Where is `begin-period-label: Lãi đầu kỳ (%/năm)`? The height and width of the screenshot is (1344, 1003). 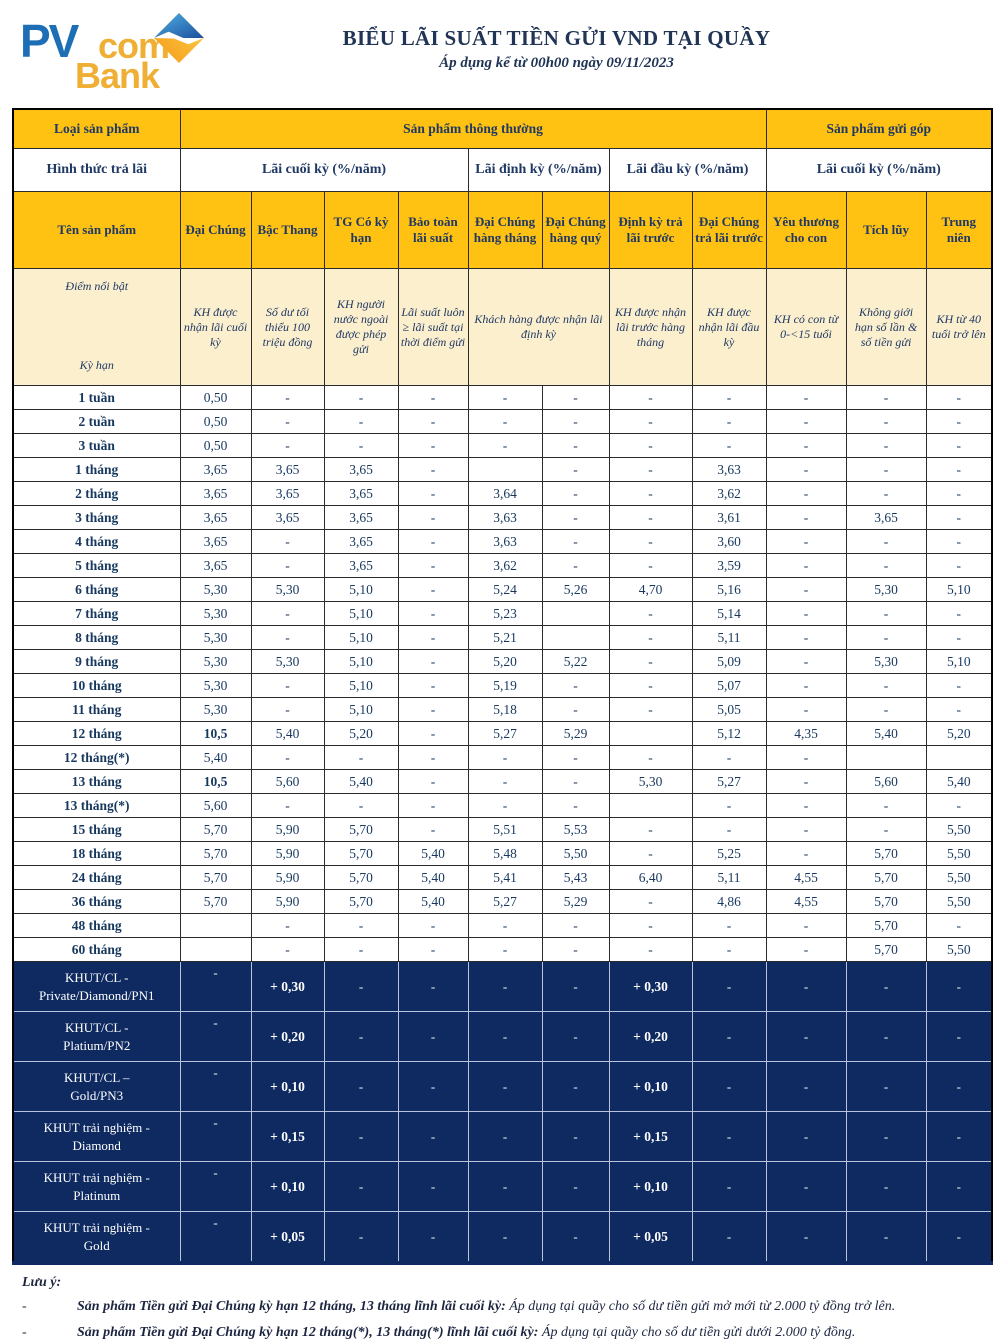 begin-period-label: Lãi đầu kỳ (%/năm) is located at coordinates (687, 170).